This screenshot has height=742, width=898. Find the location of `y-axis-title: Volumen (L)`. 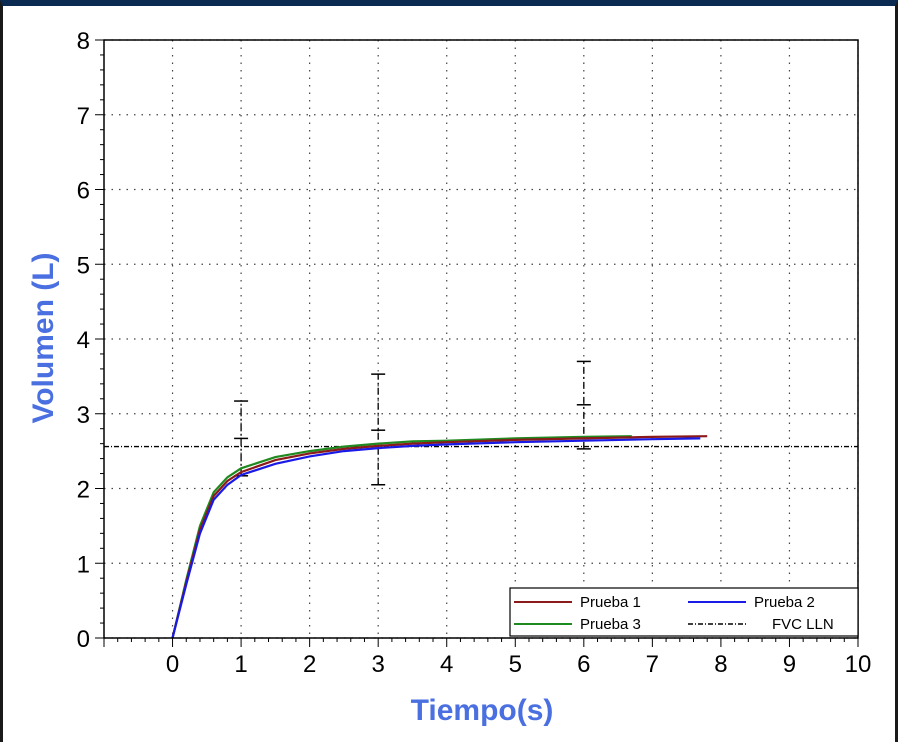

y-axis-title: Volumen (L) is located at coordinates (43, 337).